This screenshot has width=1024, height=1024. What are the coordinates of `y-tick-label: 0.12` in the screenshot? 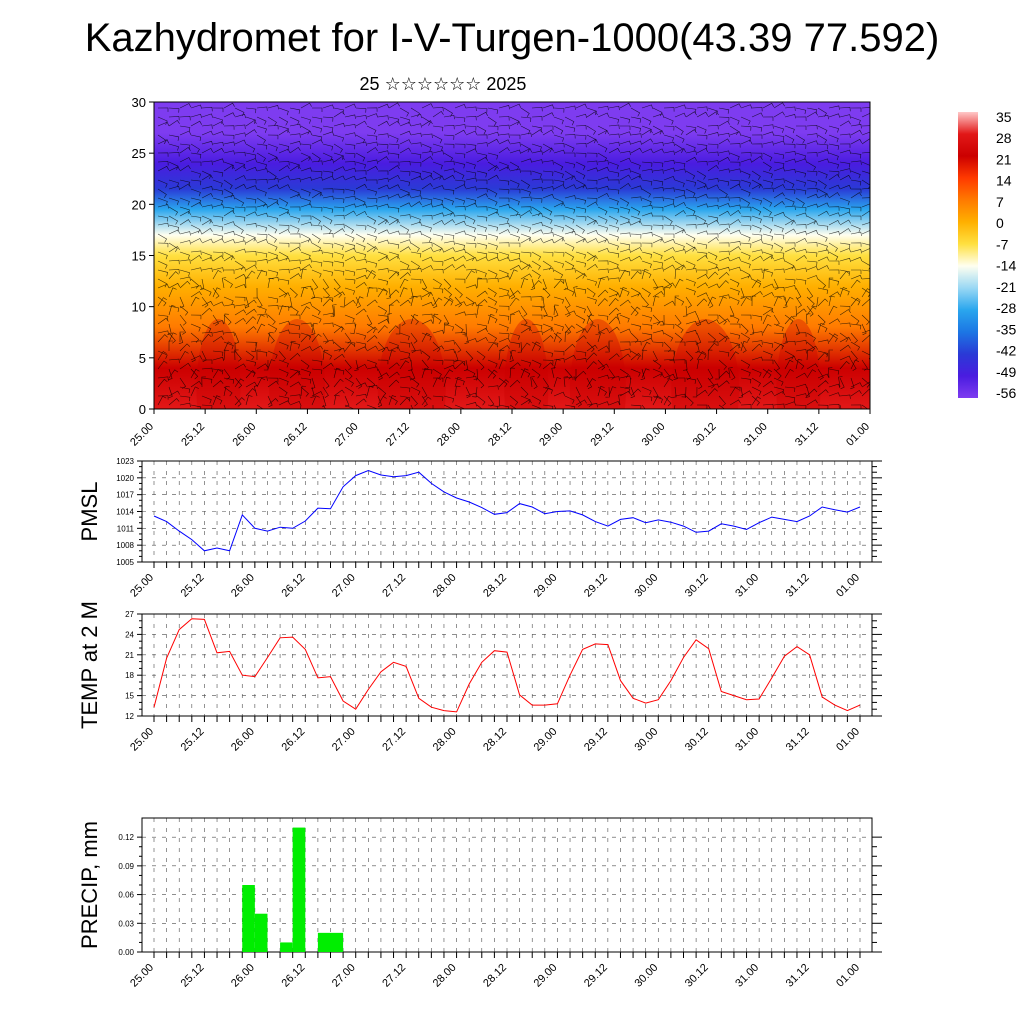 It's located at (126, 837).